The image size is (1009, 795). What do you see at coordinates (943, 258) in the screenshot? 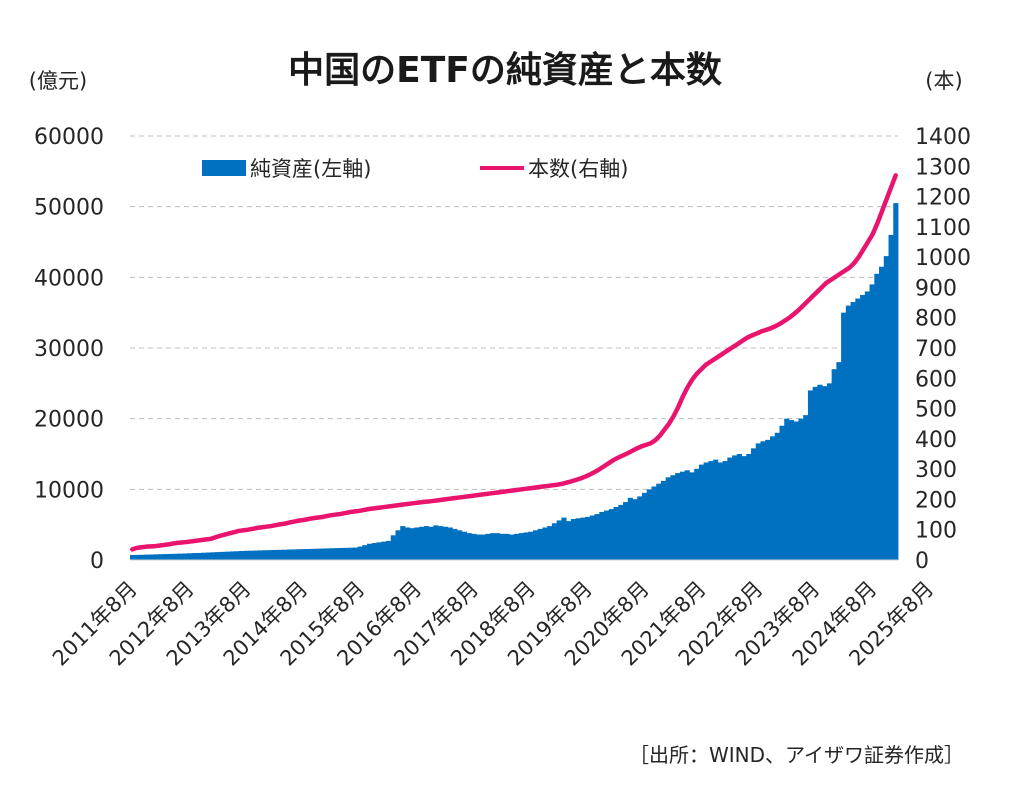
I see `right-tick-label: 1000` at bounding box center [943, 258].